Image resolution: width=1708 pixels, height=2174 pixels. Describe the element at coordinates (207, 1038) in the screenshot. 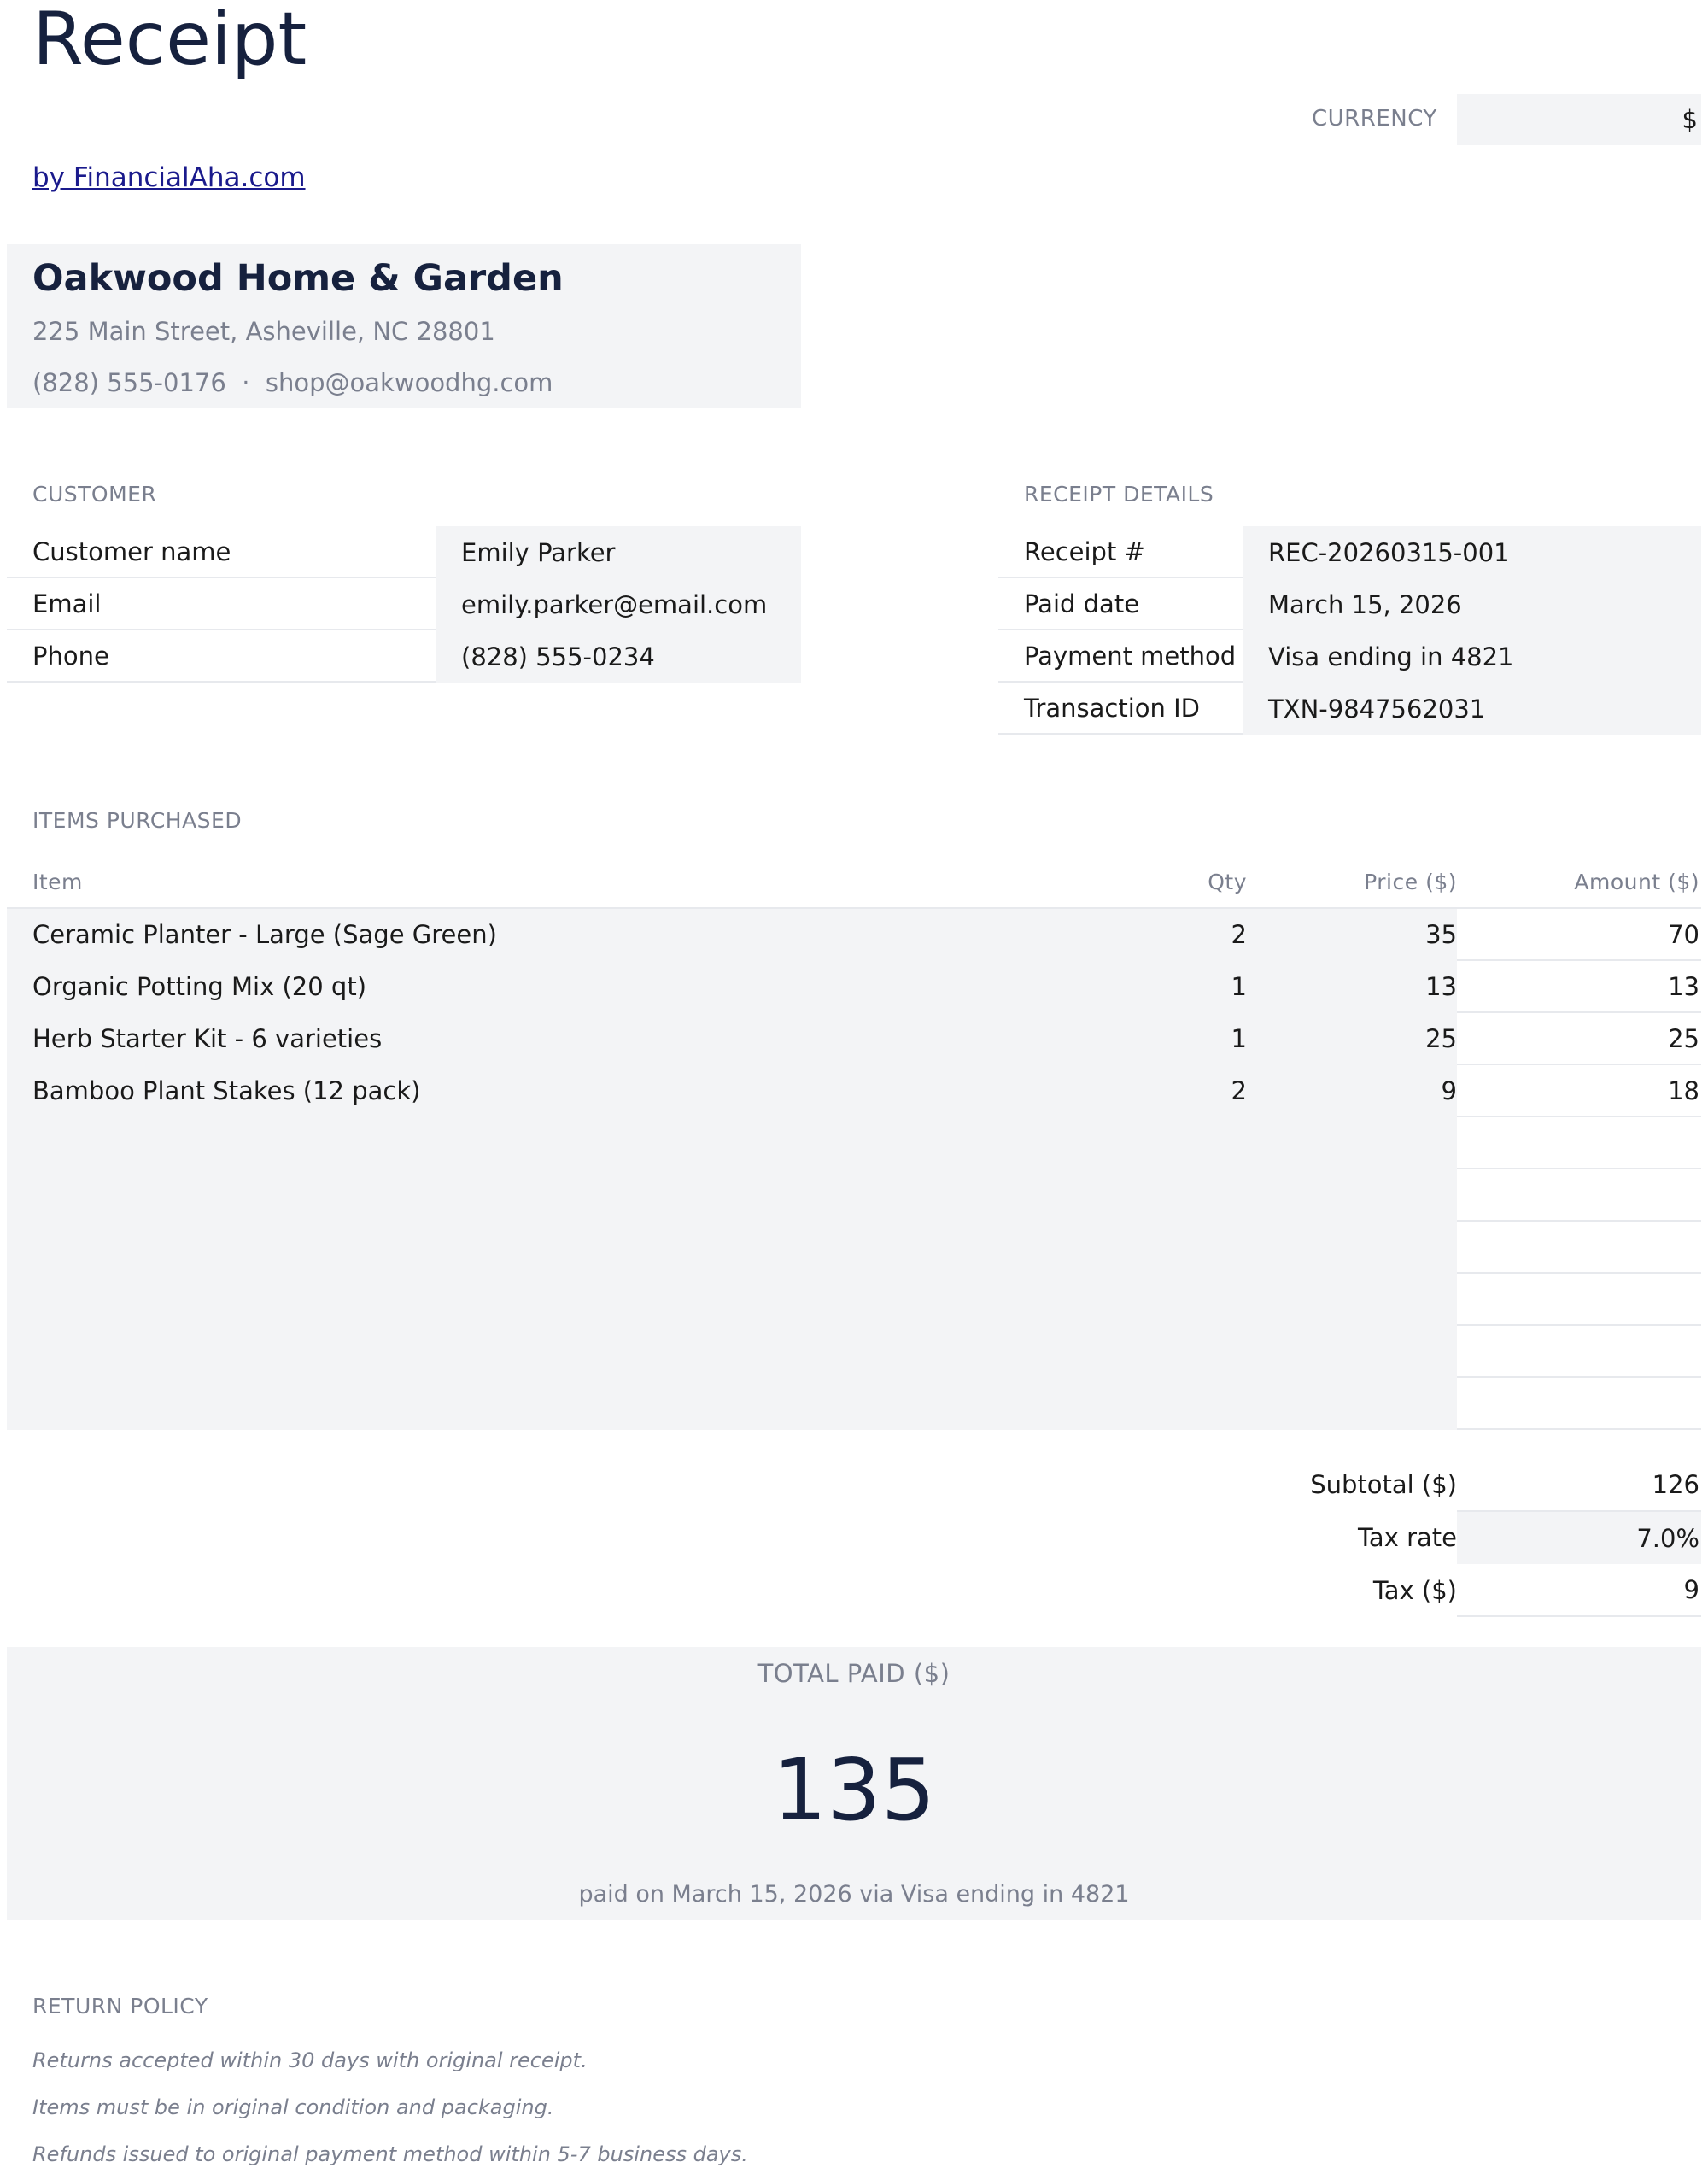

I see `item-name: Herb Starter Kit - 6 varieties` at that location.